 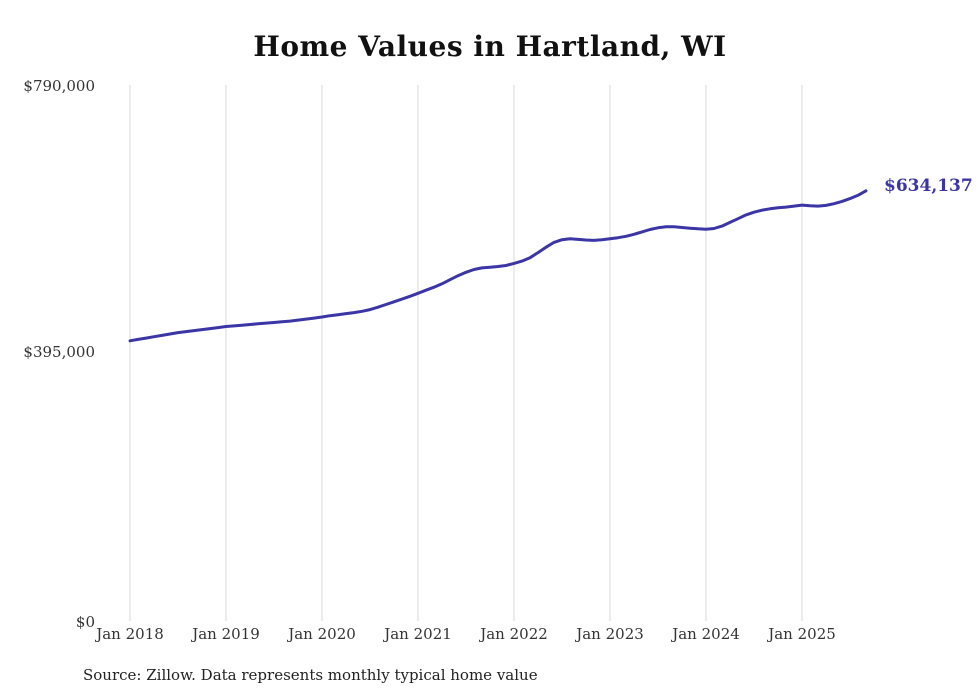 I want to click on y-tick-top: $790,000, so click(x=59, y=86).